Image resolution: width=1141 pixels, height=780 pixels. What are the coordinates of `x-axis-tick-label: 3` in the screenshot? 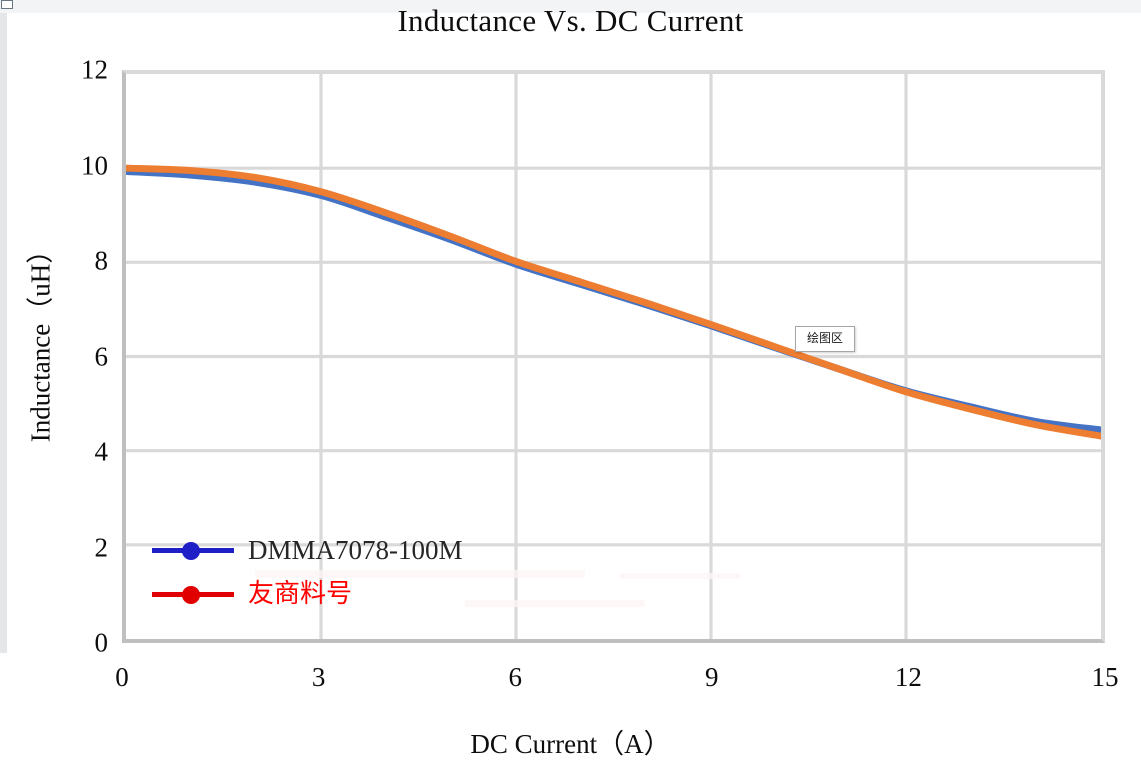 It's located at (318, 677).